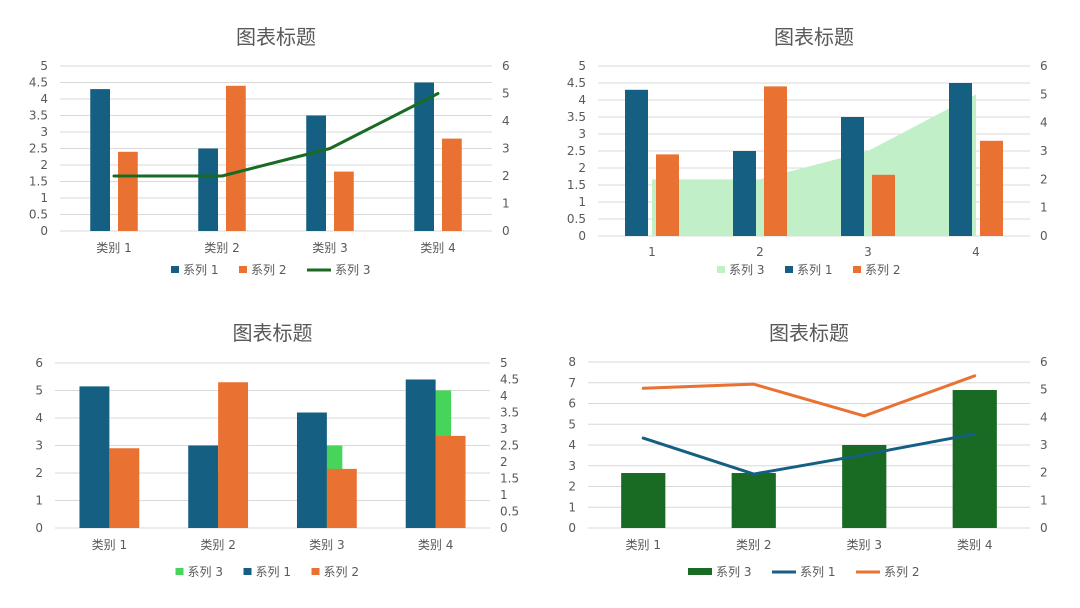  I want to click on y-tick-label: 6, so click(39, 363).